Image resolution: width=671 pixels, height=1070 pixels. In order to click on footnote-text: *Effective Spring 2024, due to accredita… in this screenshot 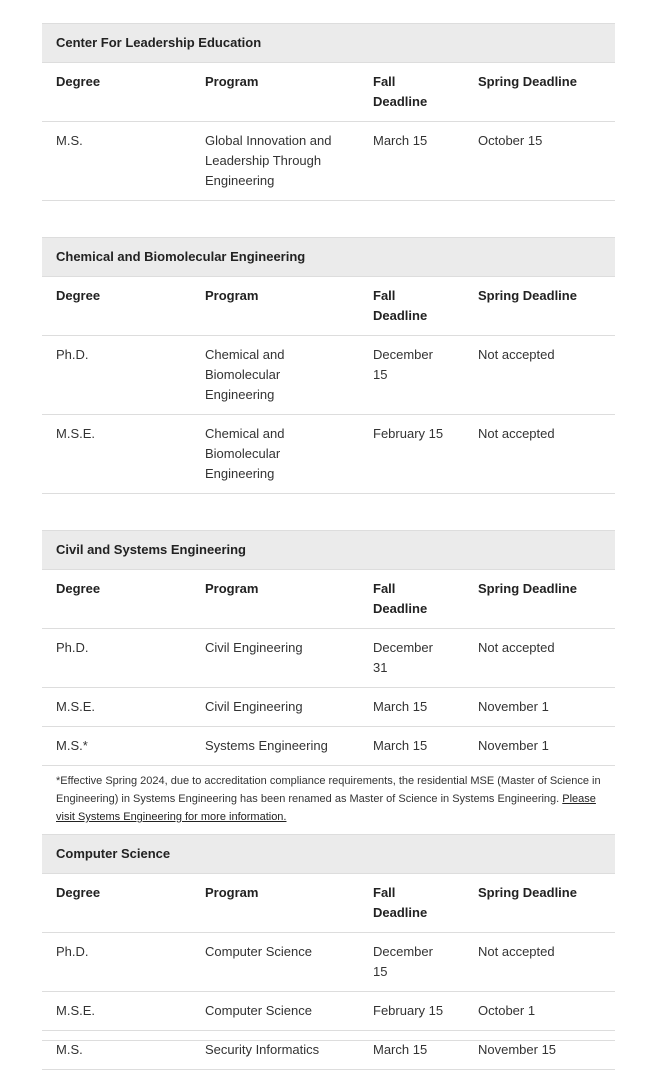, I will do `click(328, 790)`.